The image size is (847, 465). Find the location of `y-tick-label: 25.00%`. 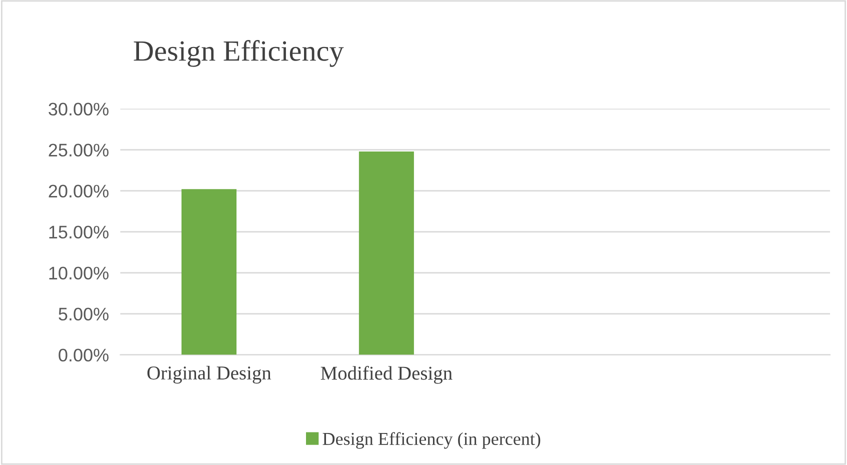

y-tick-label: 25.00% is located at coordinates (78, 150).